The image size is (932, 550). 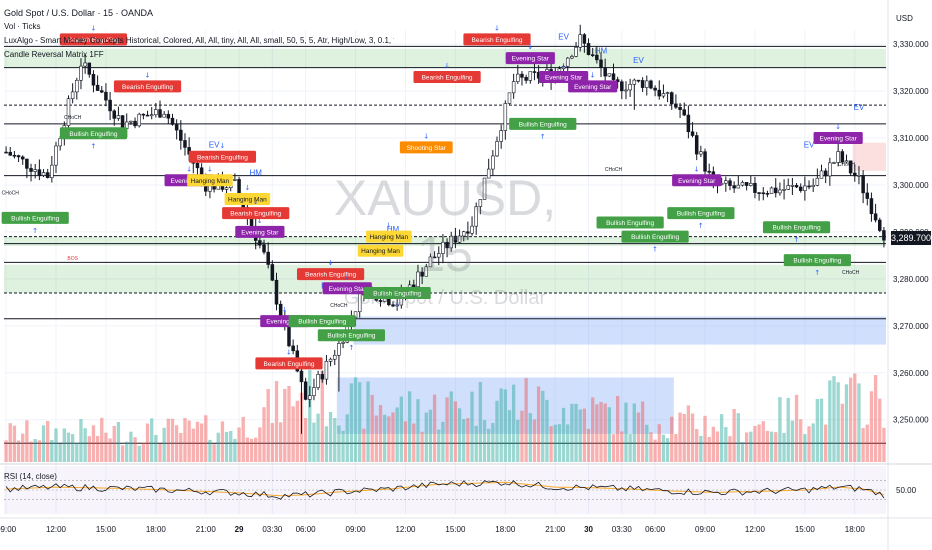 I want to click on symbol-title: Gold Spot / U.S. Dollar · 15 · OANDA, so click(x=79, y=13).